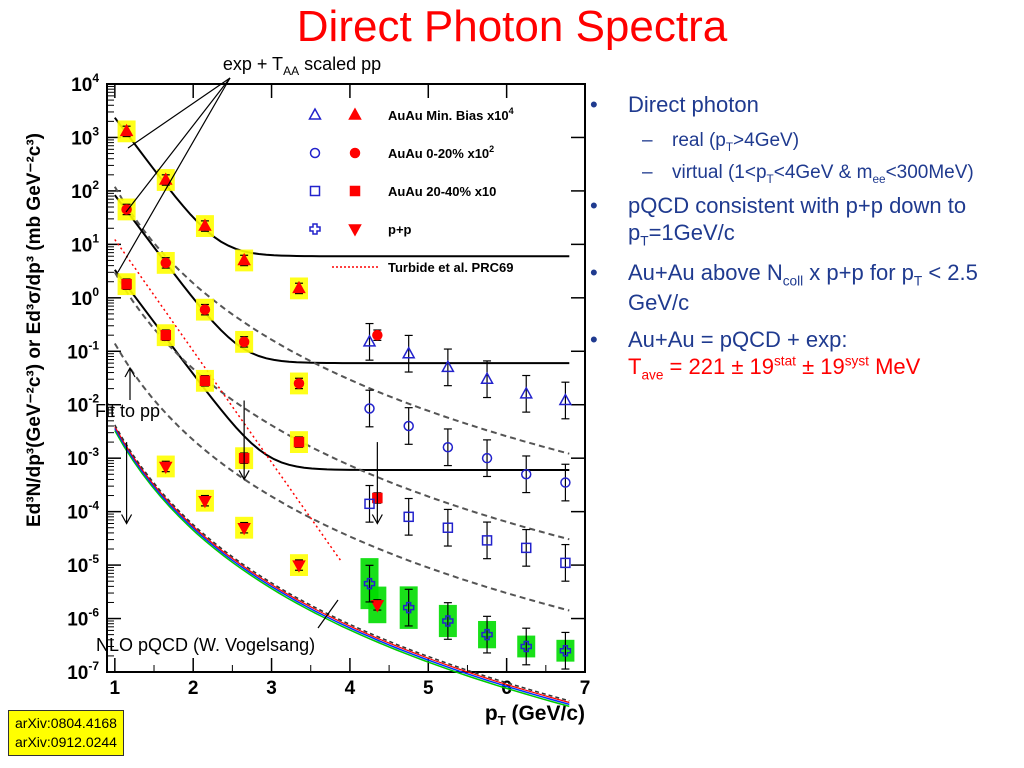 The height and width of the screenshot is (768, 1024). Describe the element at coordinates (766, 140) in the screenshot. I see `subbullet-text: >4GeV)` at that location.